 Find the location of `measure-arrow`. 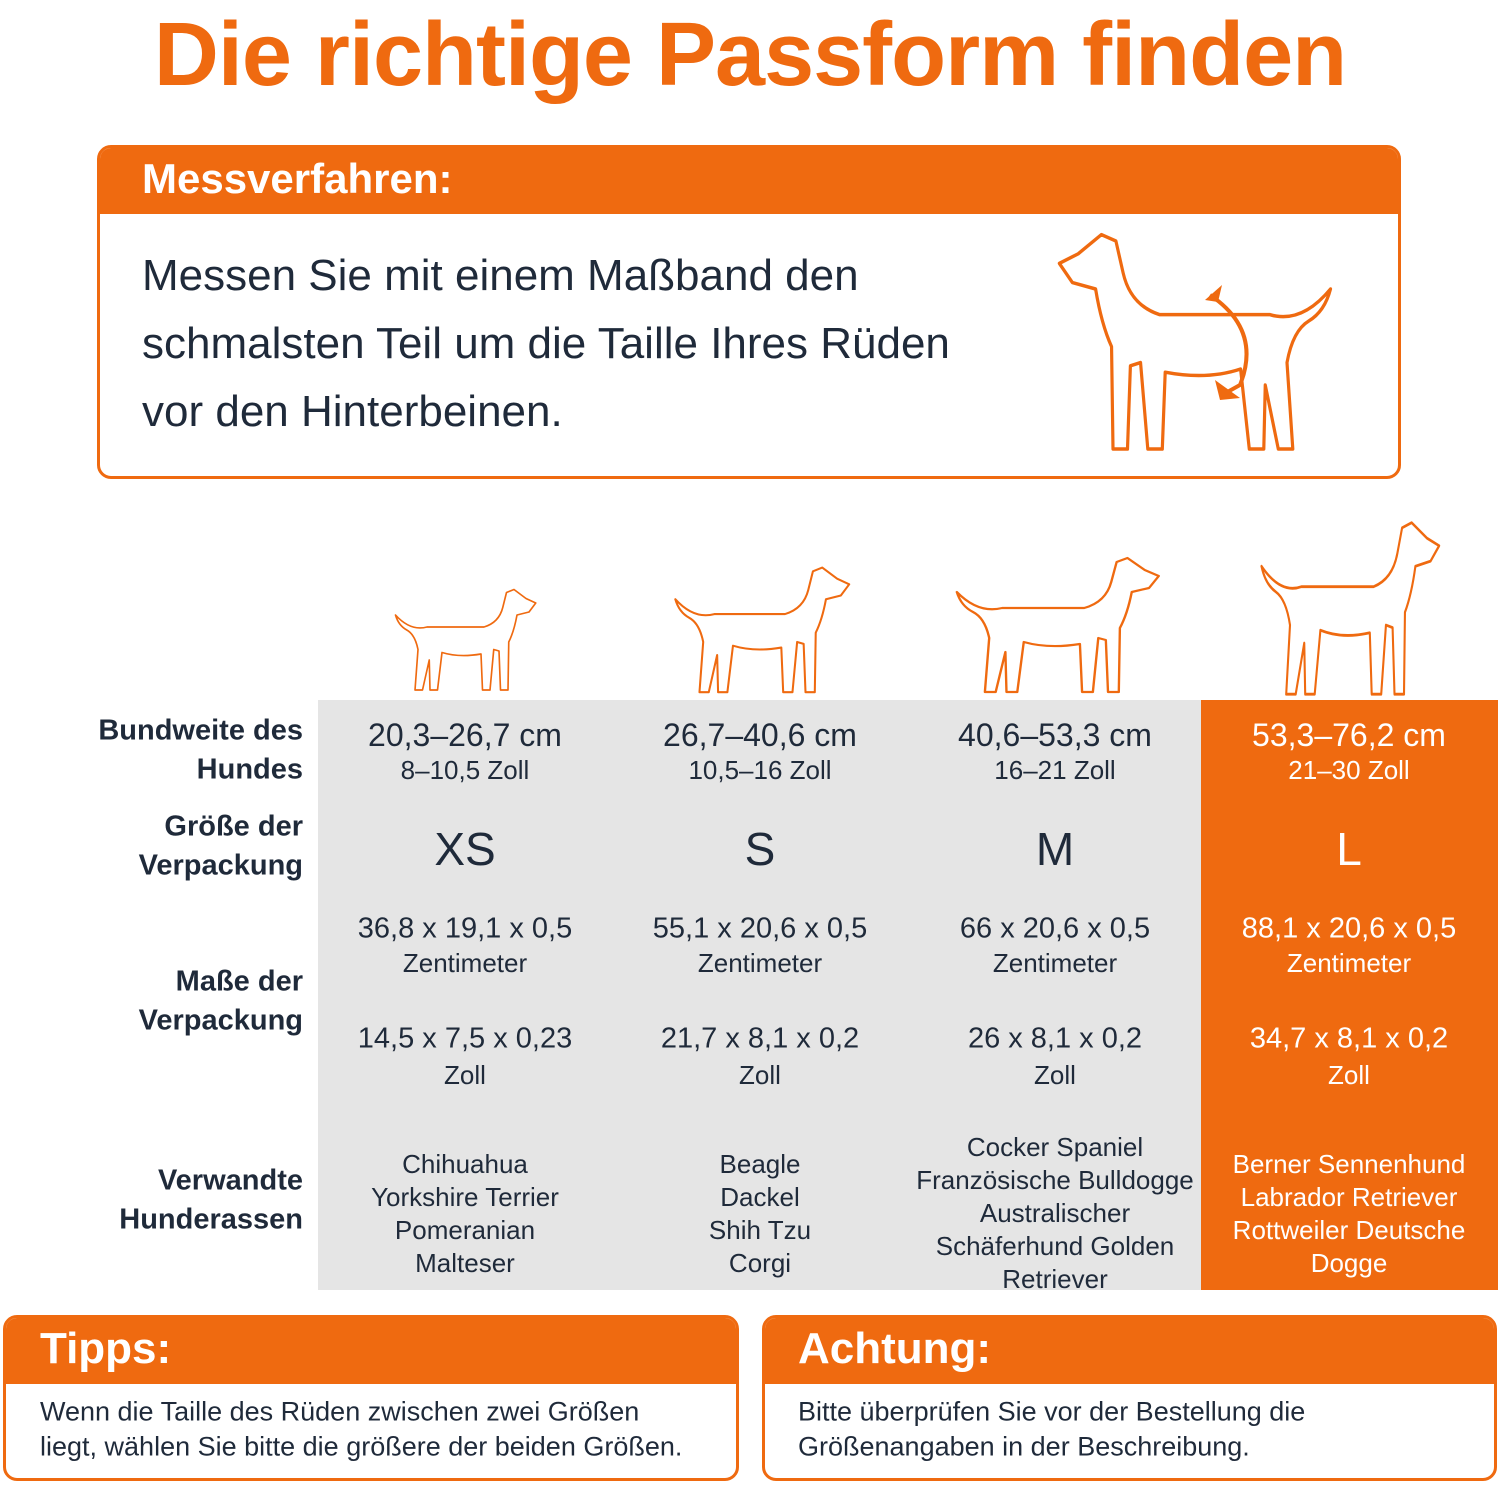

measure-arrow is located at coordinates (1228, 345).